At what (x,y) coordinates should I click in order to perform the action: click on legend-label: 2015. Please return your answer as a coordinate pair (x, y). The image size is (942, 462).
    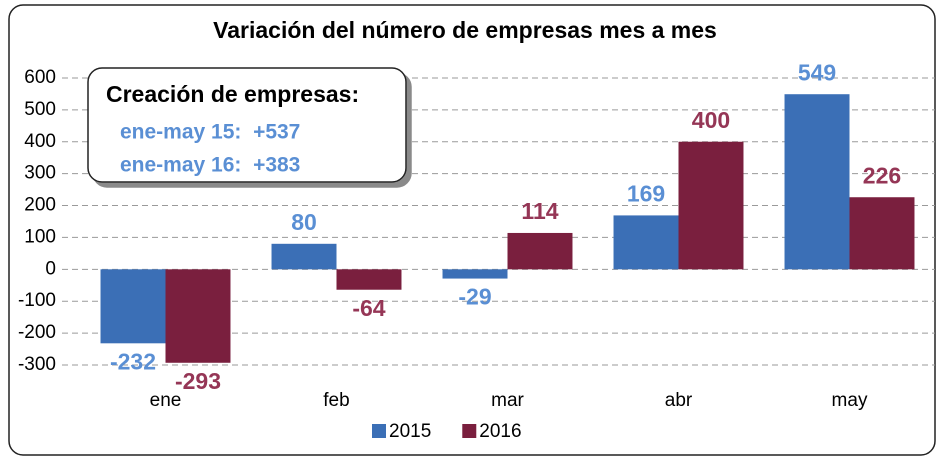
    Looking at the image, I should click on (410, 431).